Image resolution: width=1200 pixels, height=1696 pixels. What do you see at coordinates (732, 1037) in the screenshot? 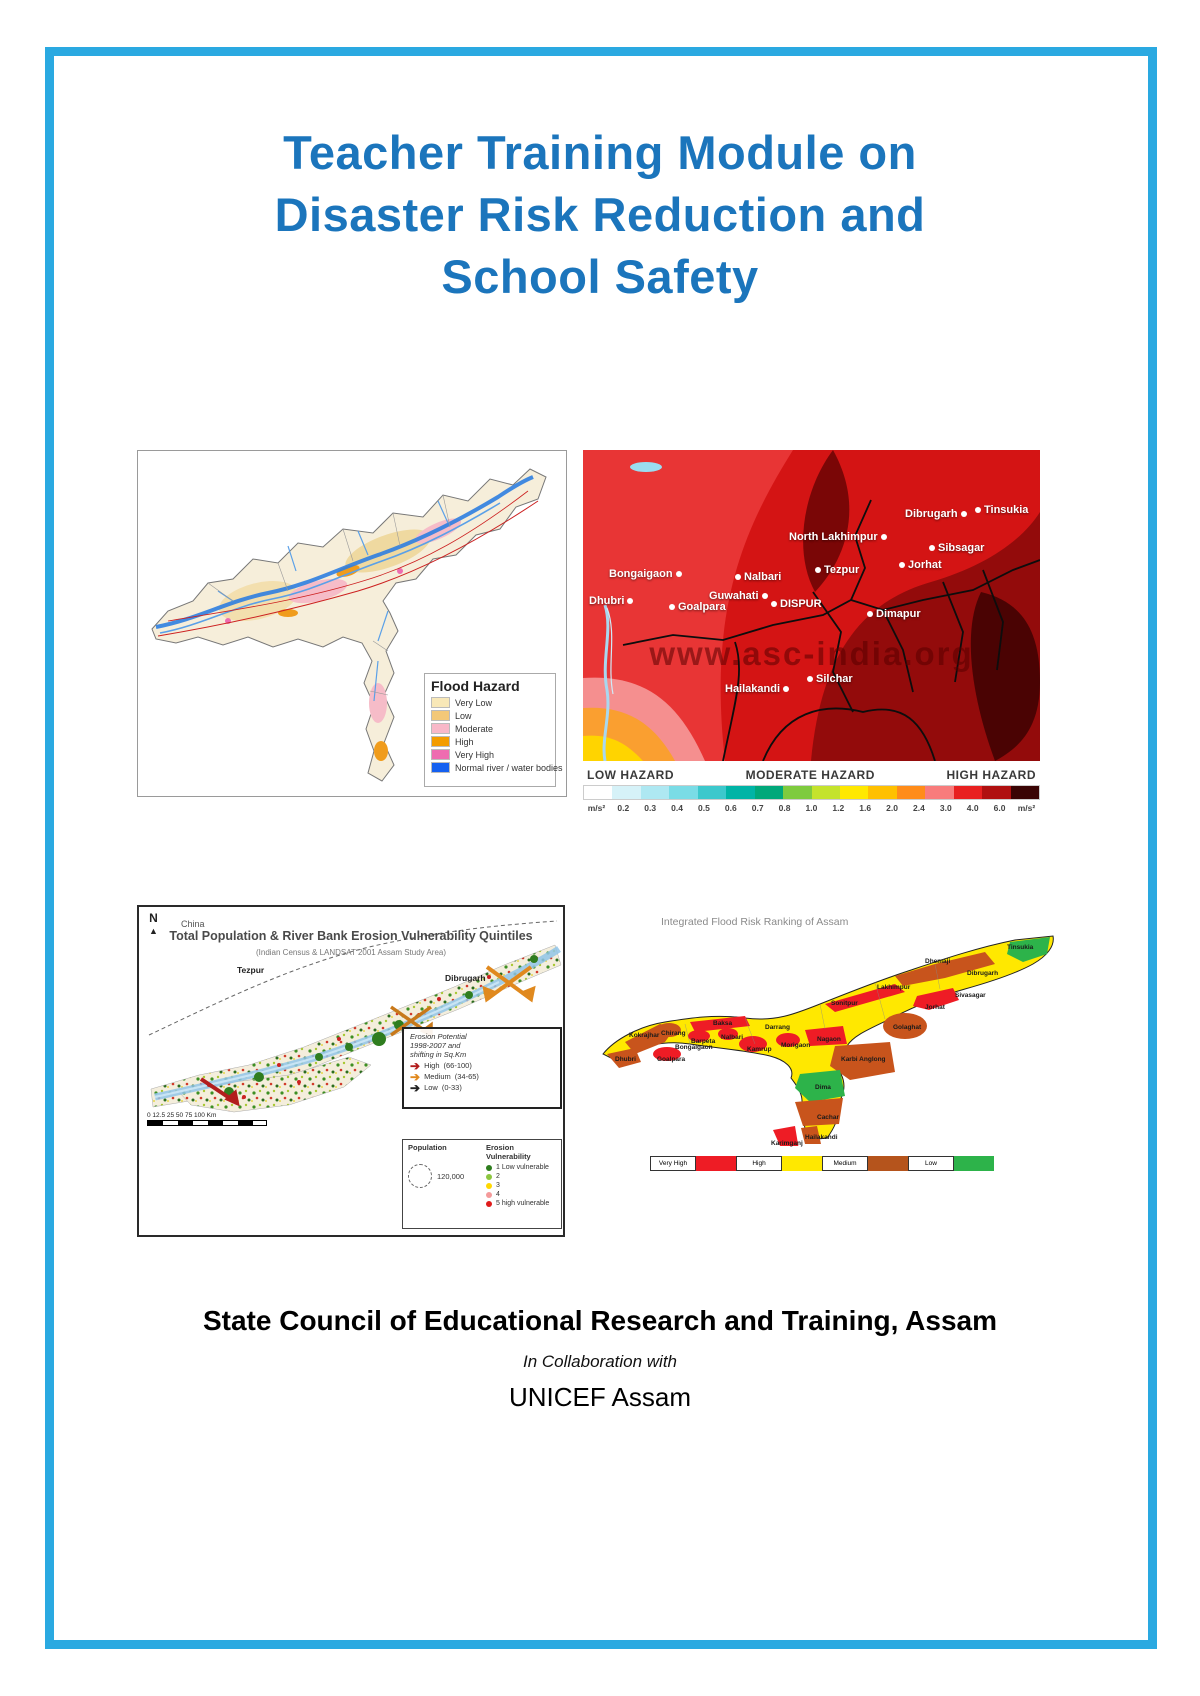
I see `district-label: Nalbari` at bounding box center [732, 1037].